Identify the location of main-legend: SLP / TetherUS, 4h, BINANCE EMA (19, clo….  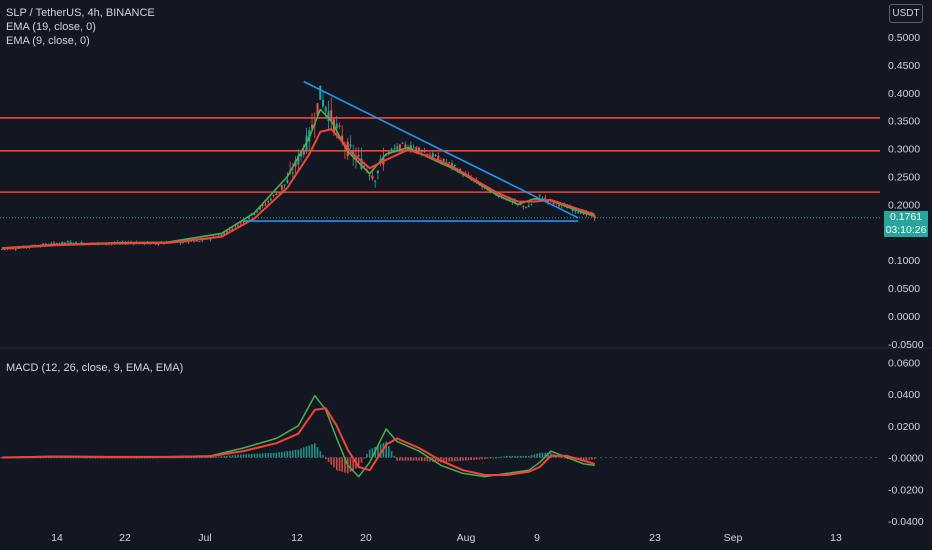
(80, 27).